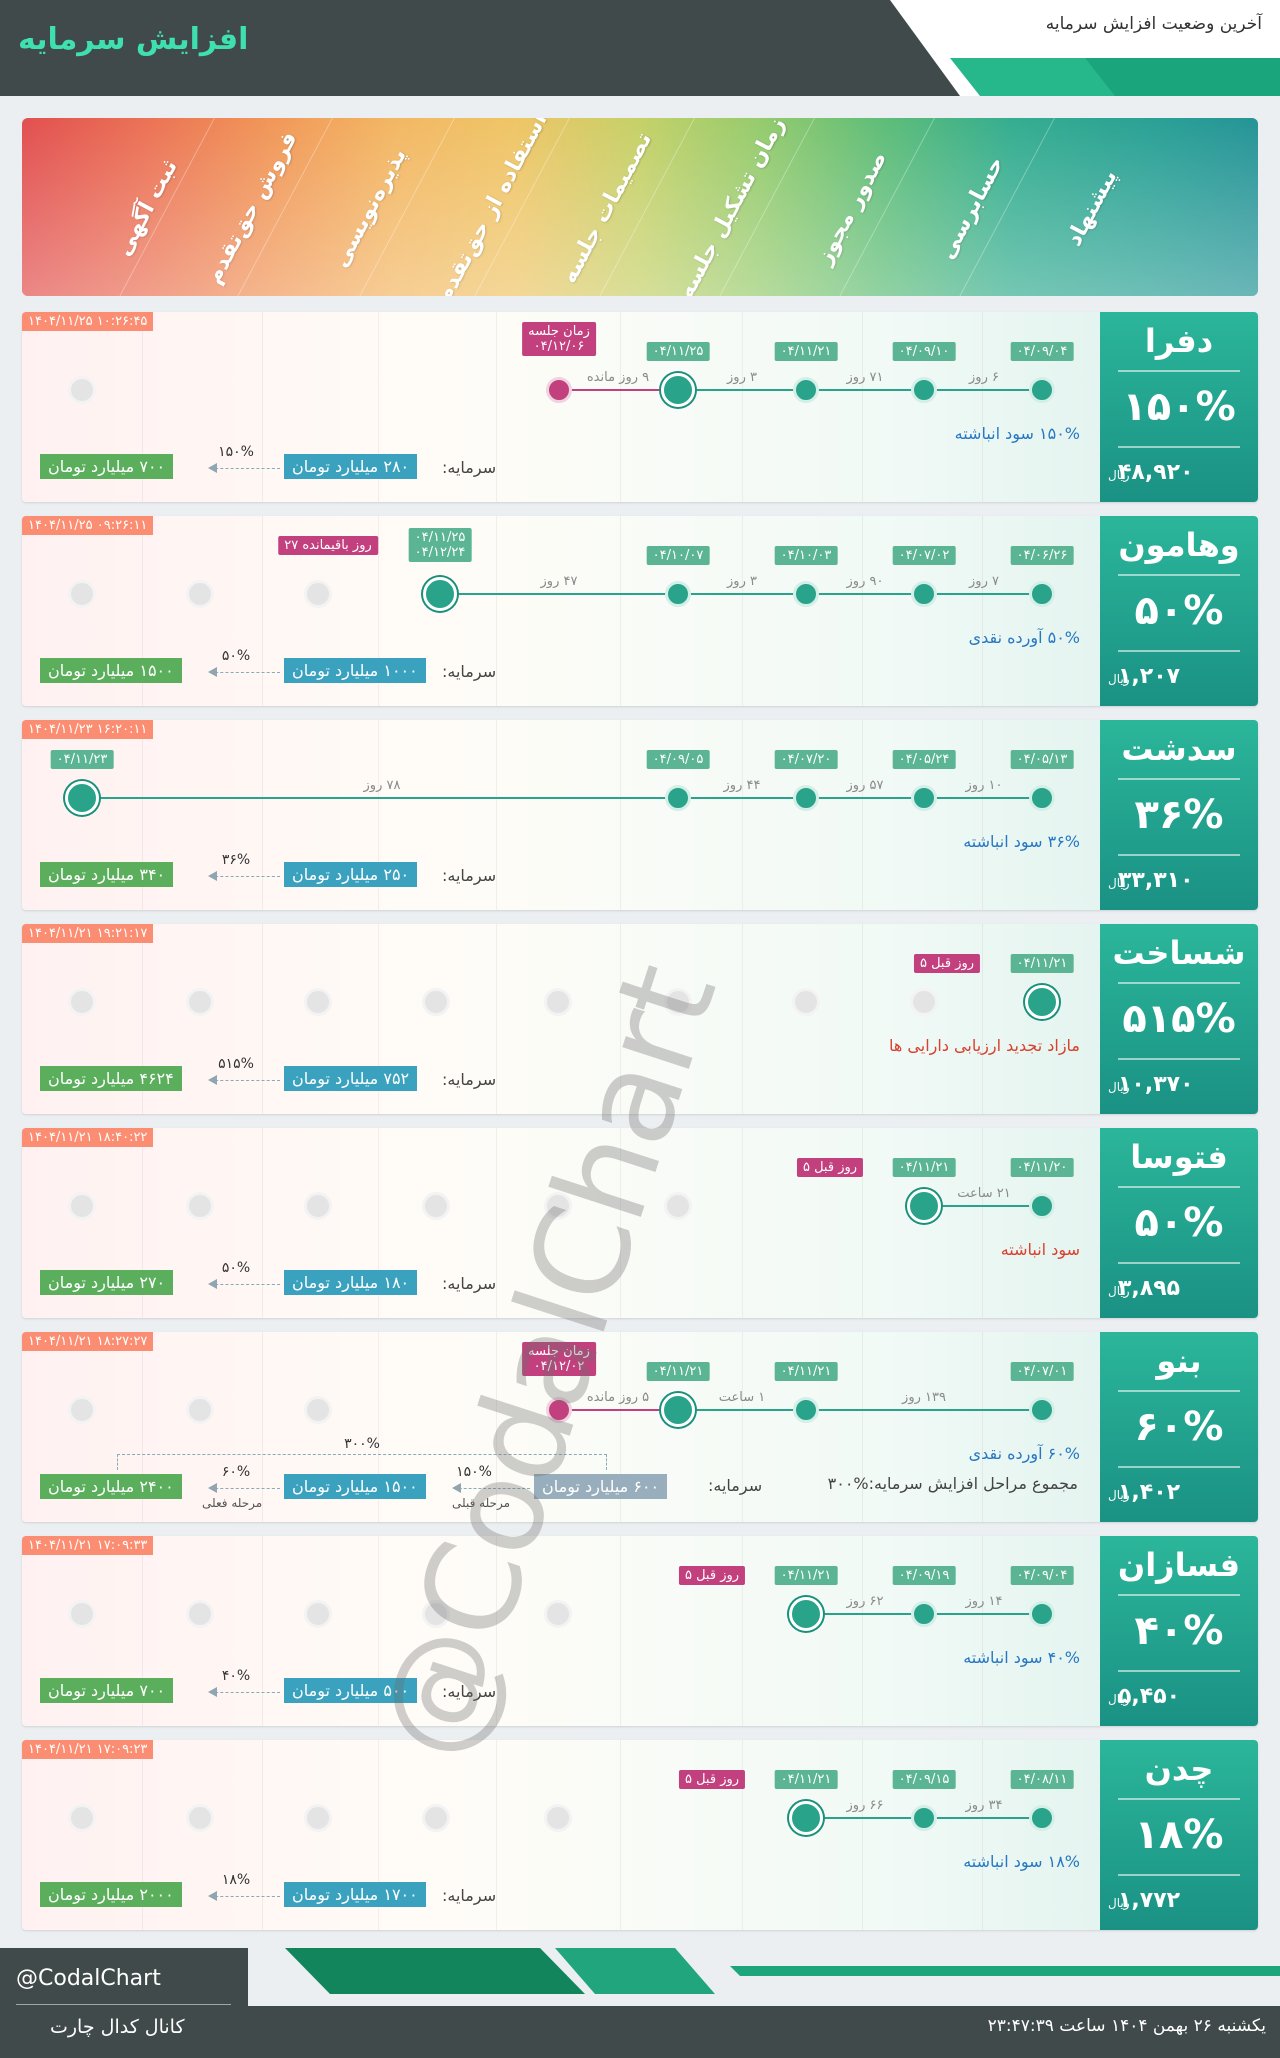 This screenshot has height=2058, width=1280. What do you see at coordinates (742, 581) in the screenshot?
I see `gap-label: ۳ روز` at bounding box center [742, 581].